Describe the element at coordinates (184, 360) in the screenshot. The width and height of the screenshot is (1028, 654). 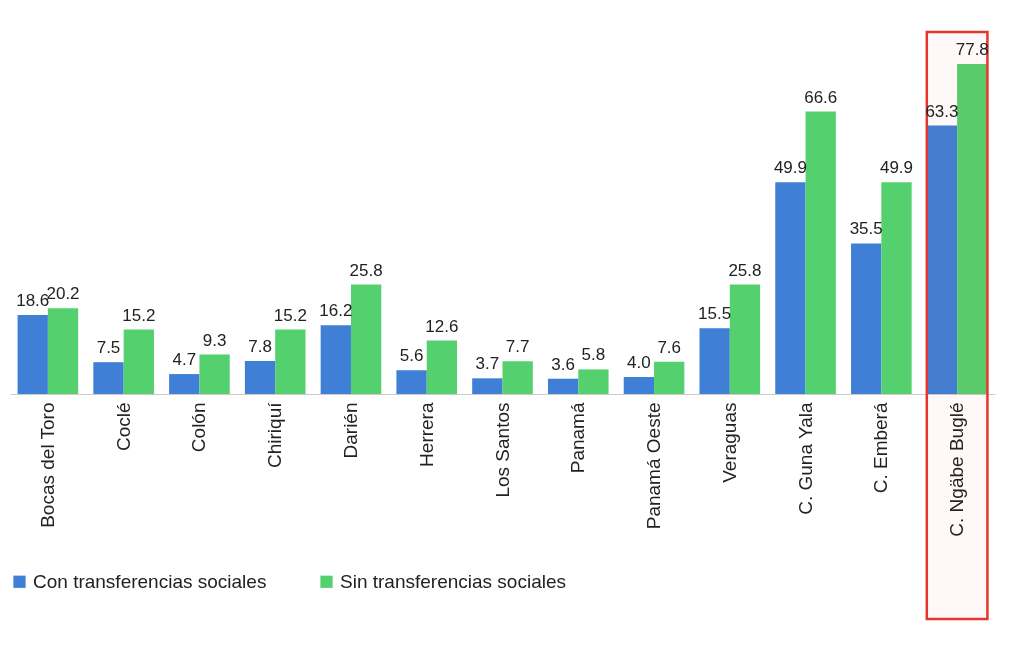
I see `data-label: 4.7` at that location.